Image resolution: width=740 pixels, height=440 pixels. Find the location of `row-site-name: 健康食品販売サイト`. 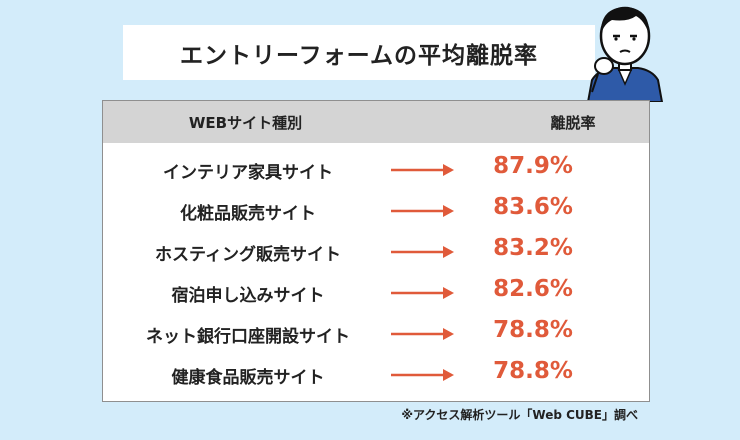

row-site-name: 健康食品販売サイト is located at coordinates (248, 378).